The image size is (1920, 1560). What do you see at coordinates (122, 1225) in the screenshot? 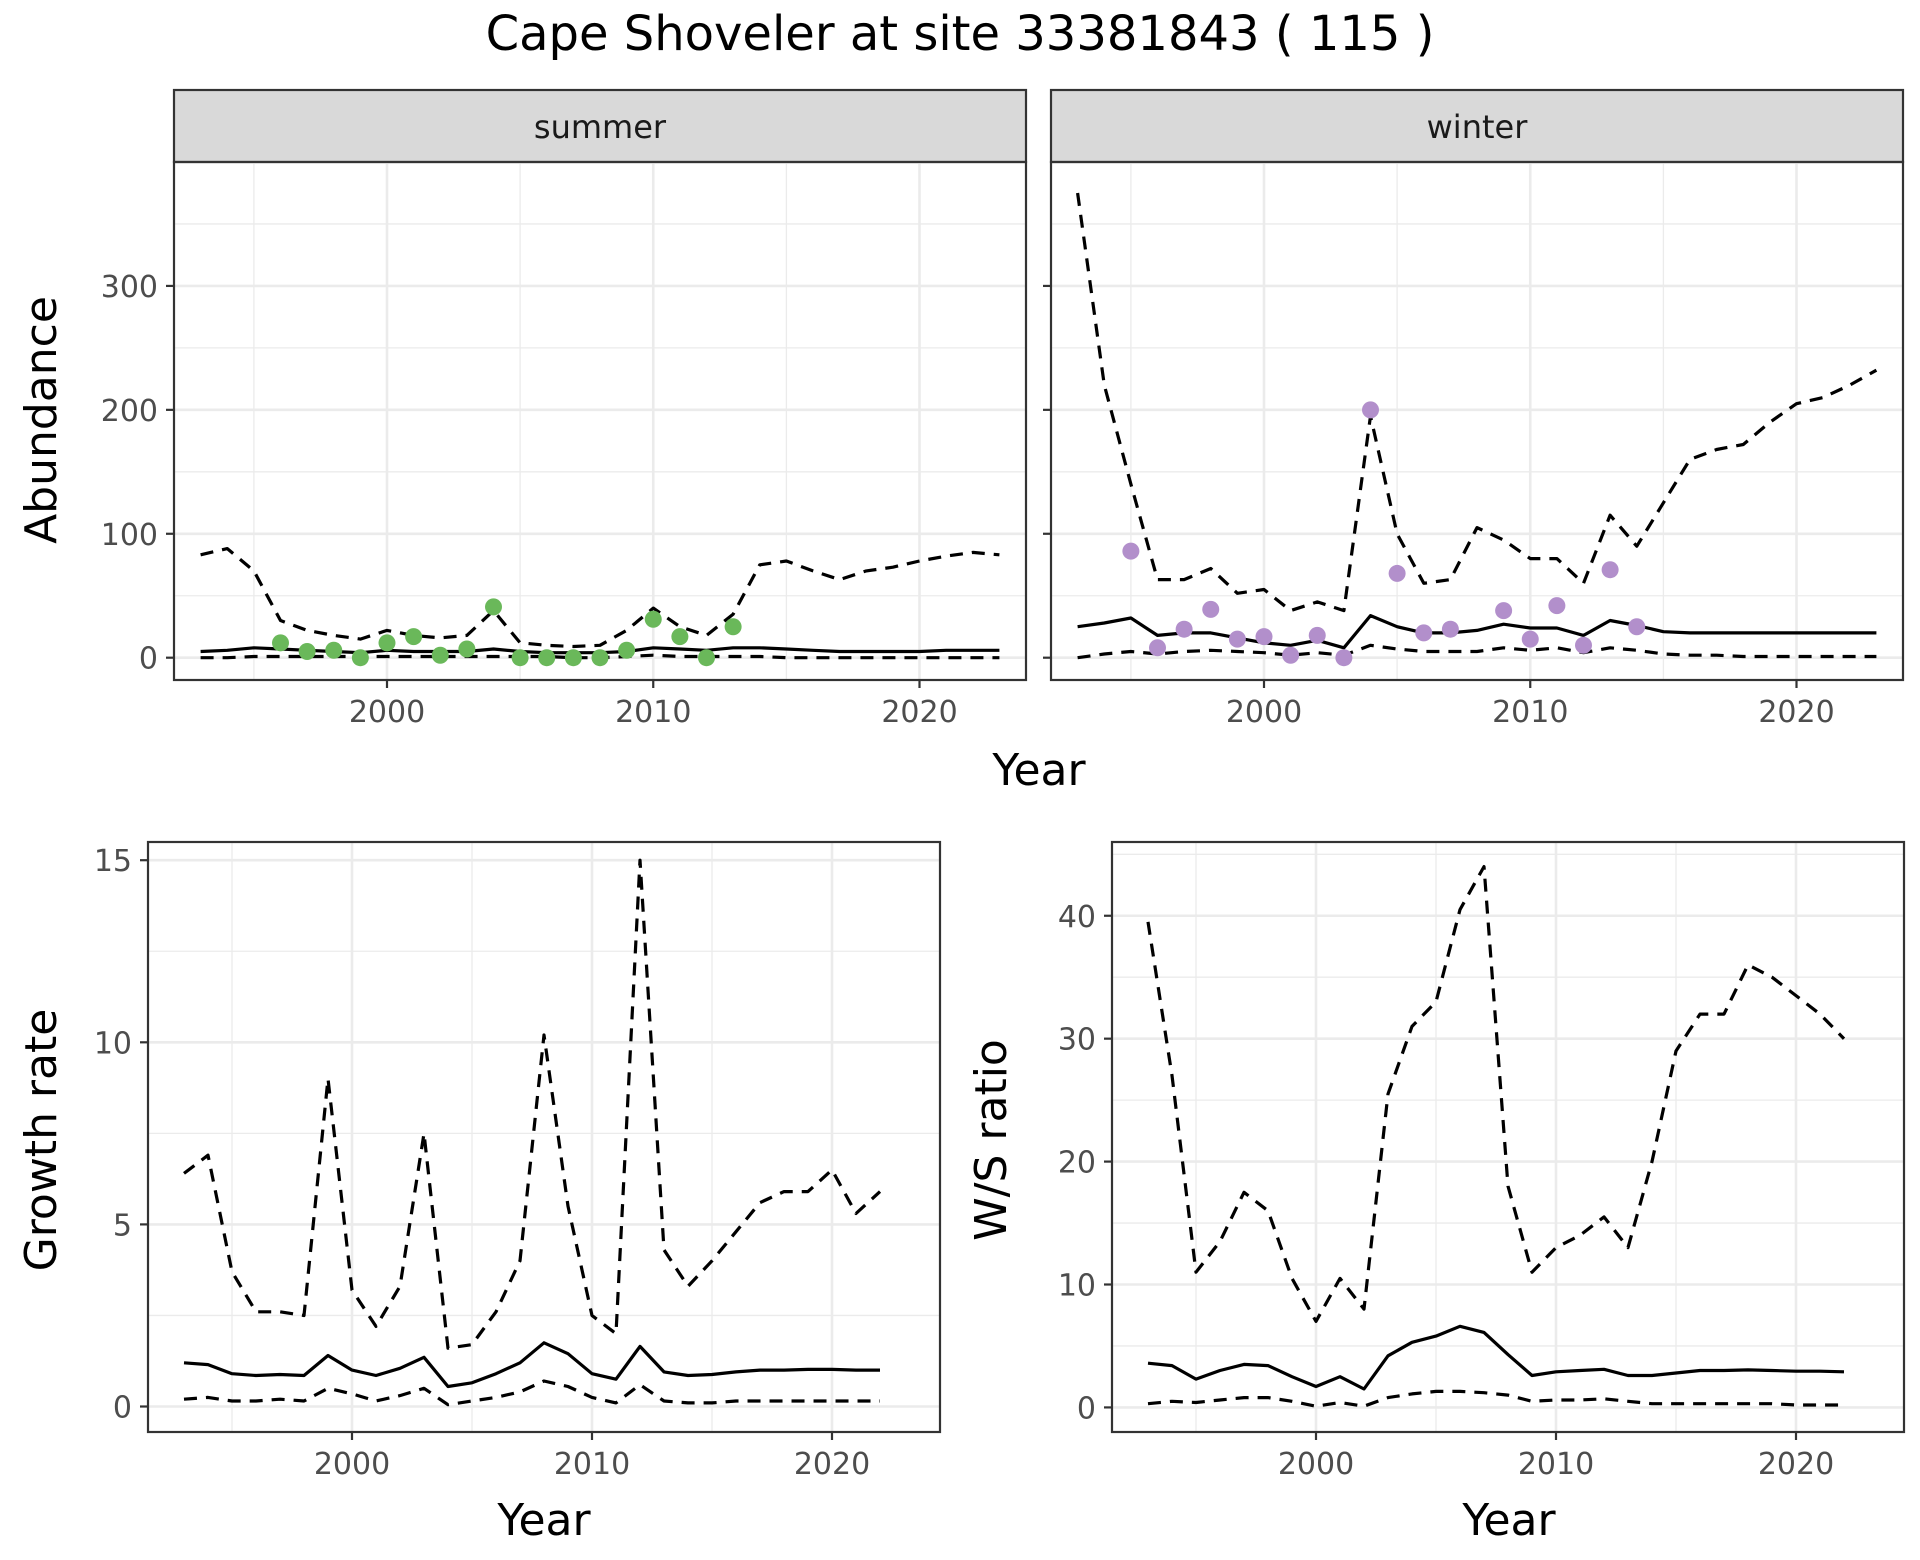
I see `y-tick-label: 5` at bounding box center [122, 1225].